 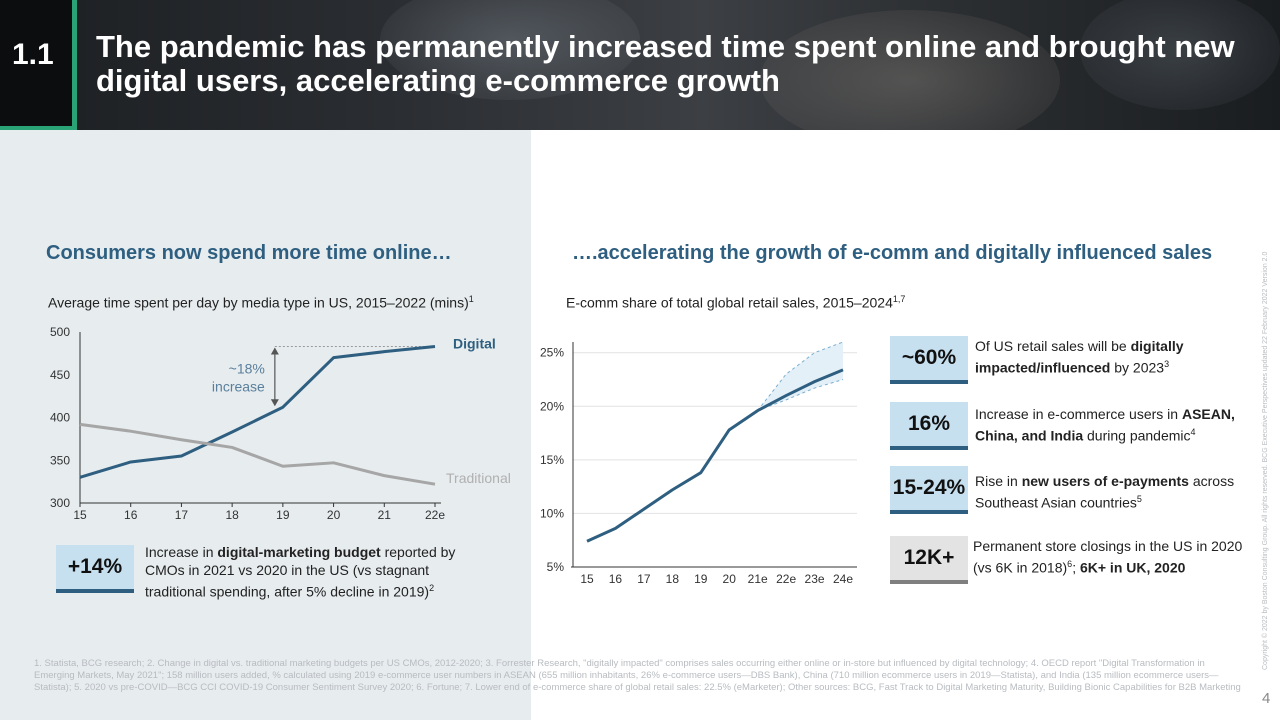 What do you see at coordinates (1139, 499) in the screenshot?
I see `stat2-sup: 5` at bounding box center [1139, 499].